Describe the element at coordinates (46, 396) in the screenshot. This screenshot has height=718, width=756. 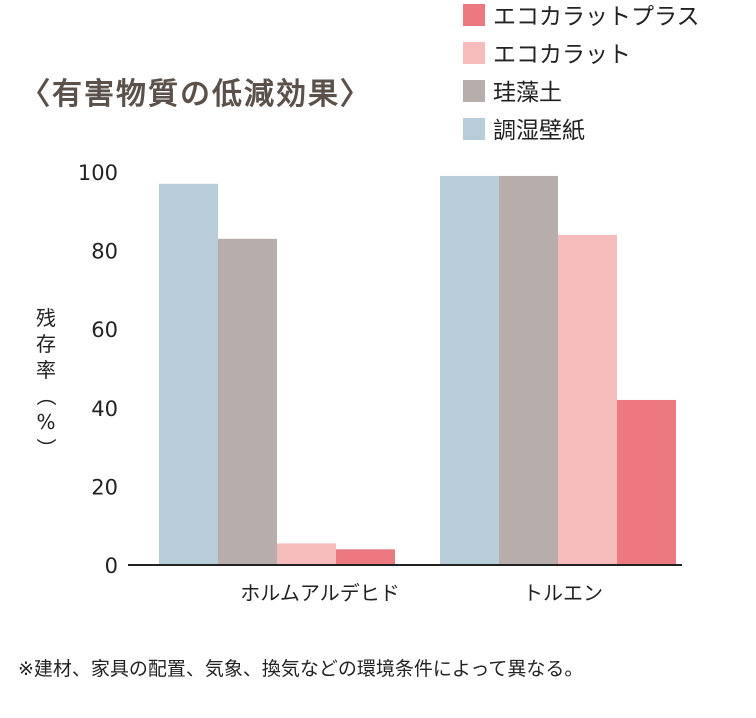
I see `y-axis-label-char: （` at that location.